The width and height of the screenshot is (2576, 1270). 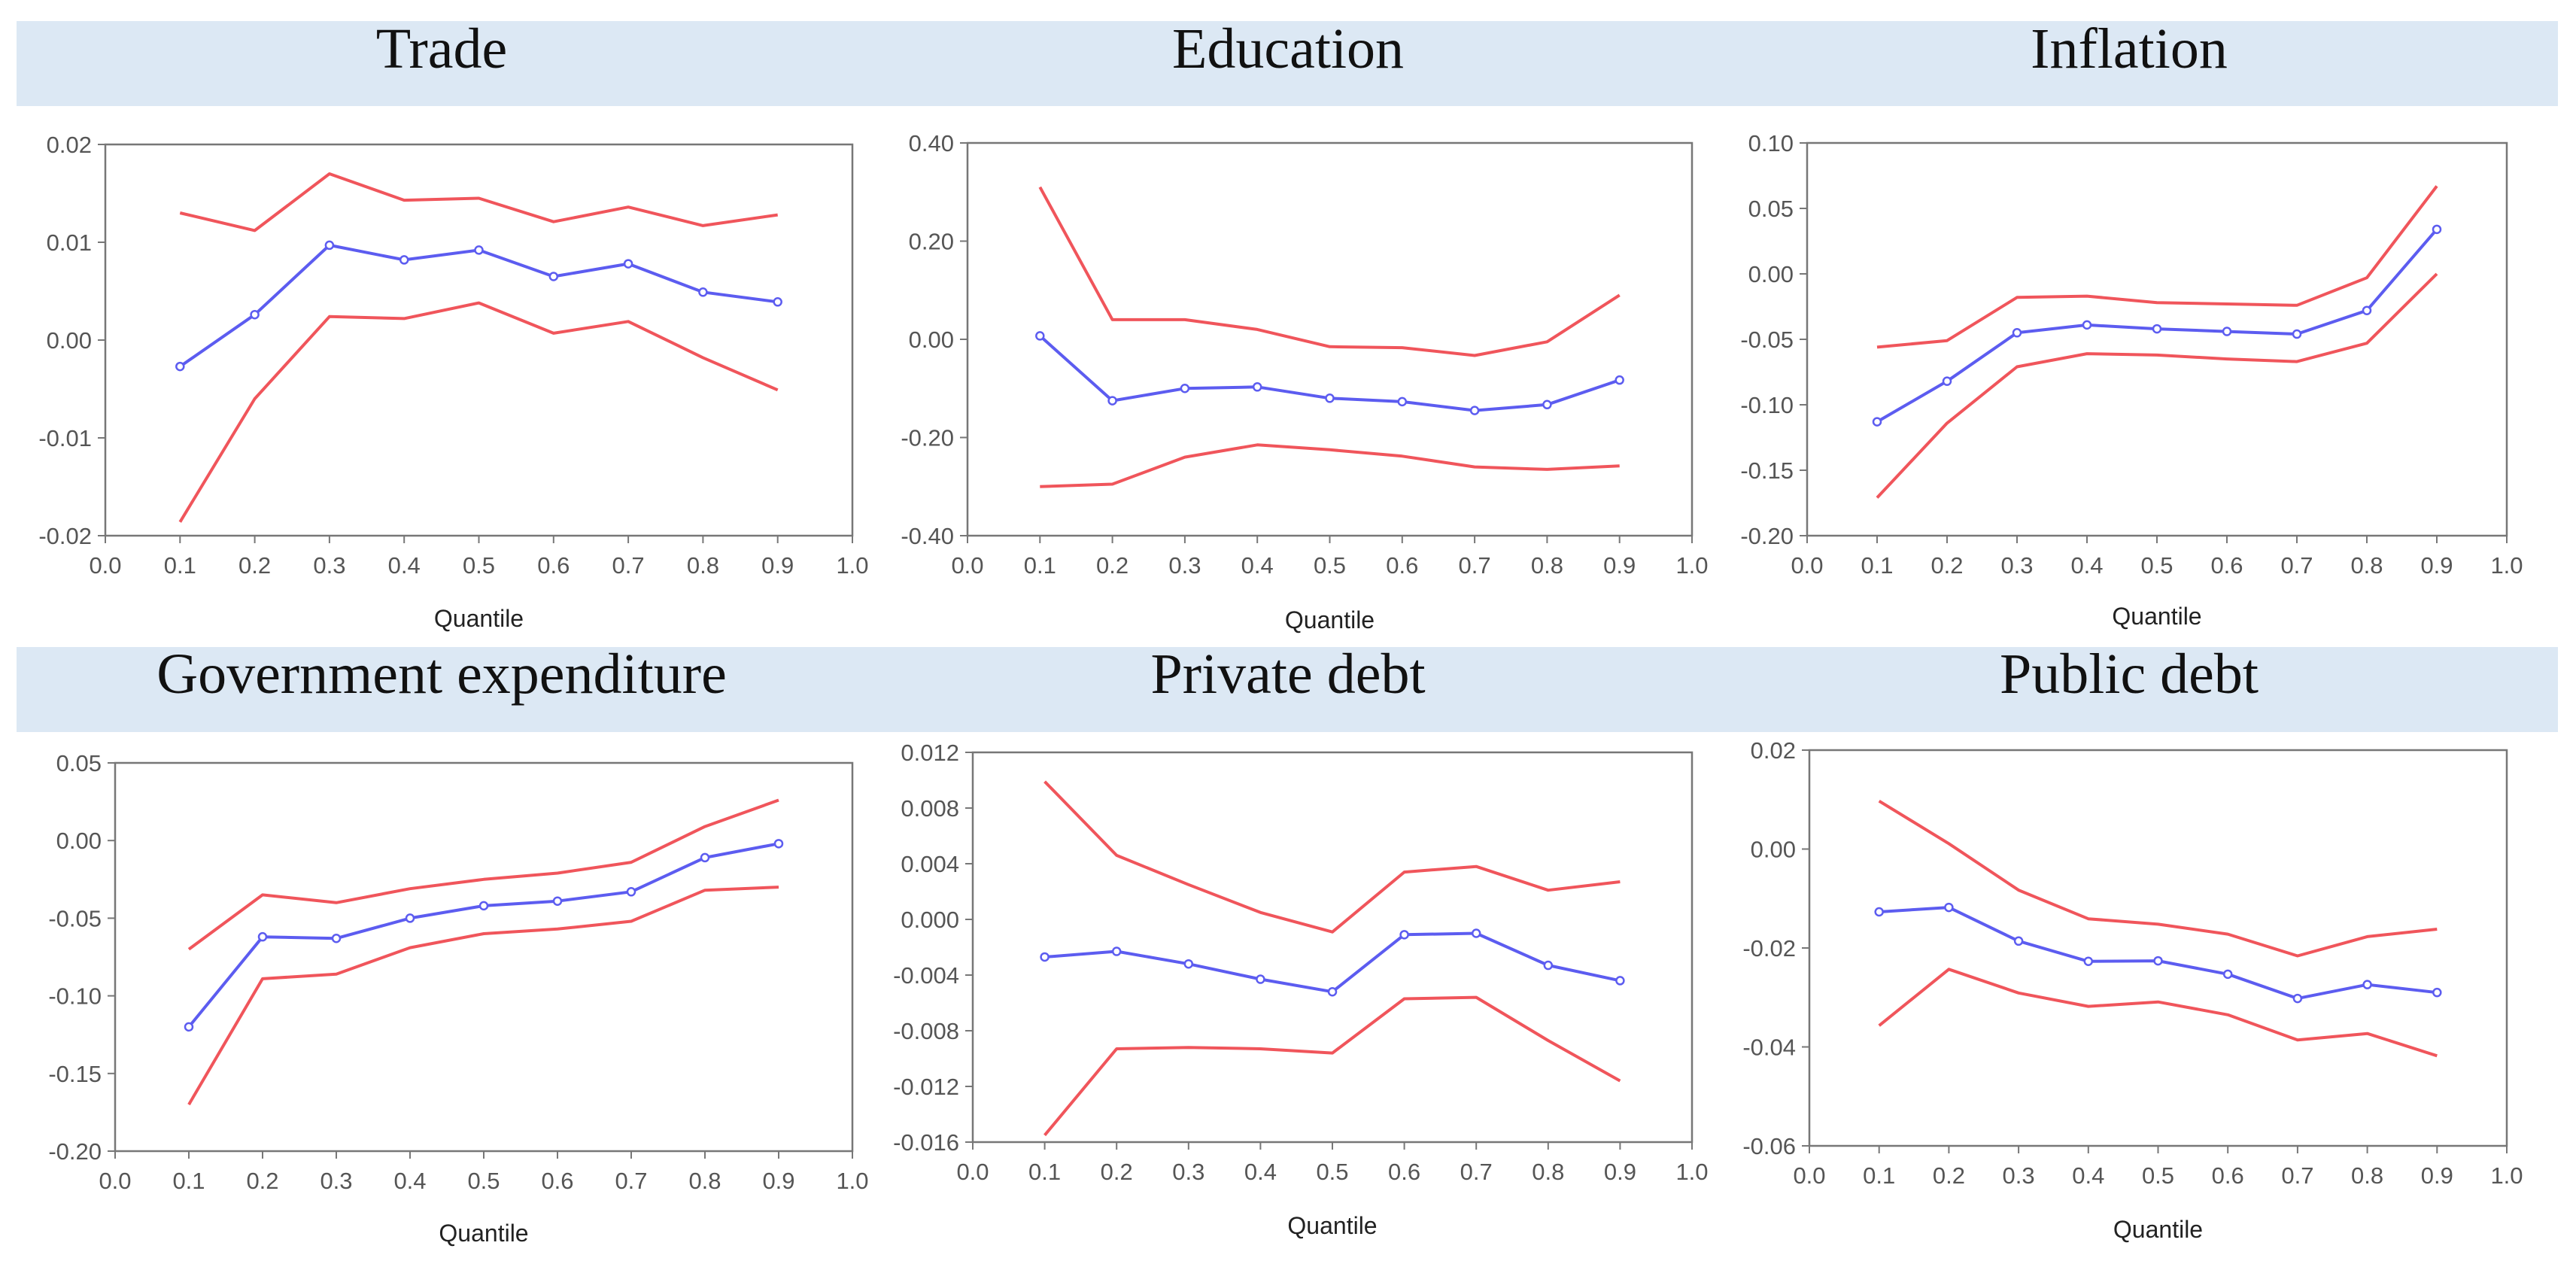 What do you see at coordinates (75, 1074) in the screenshot?
I see `y-tick-label: -0.15` at bounding box center [75, 1074].